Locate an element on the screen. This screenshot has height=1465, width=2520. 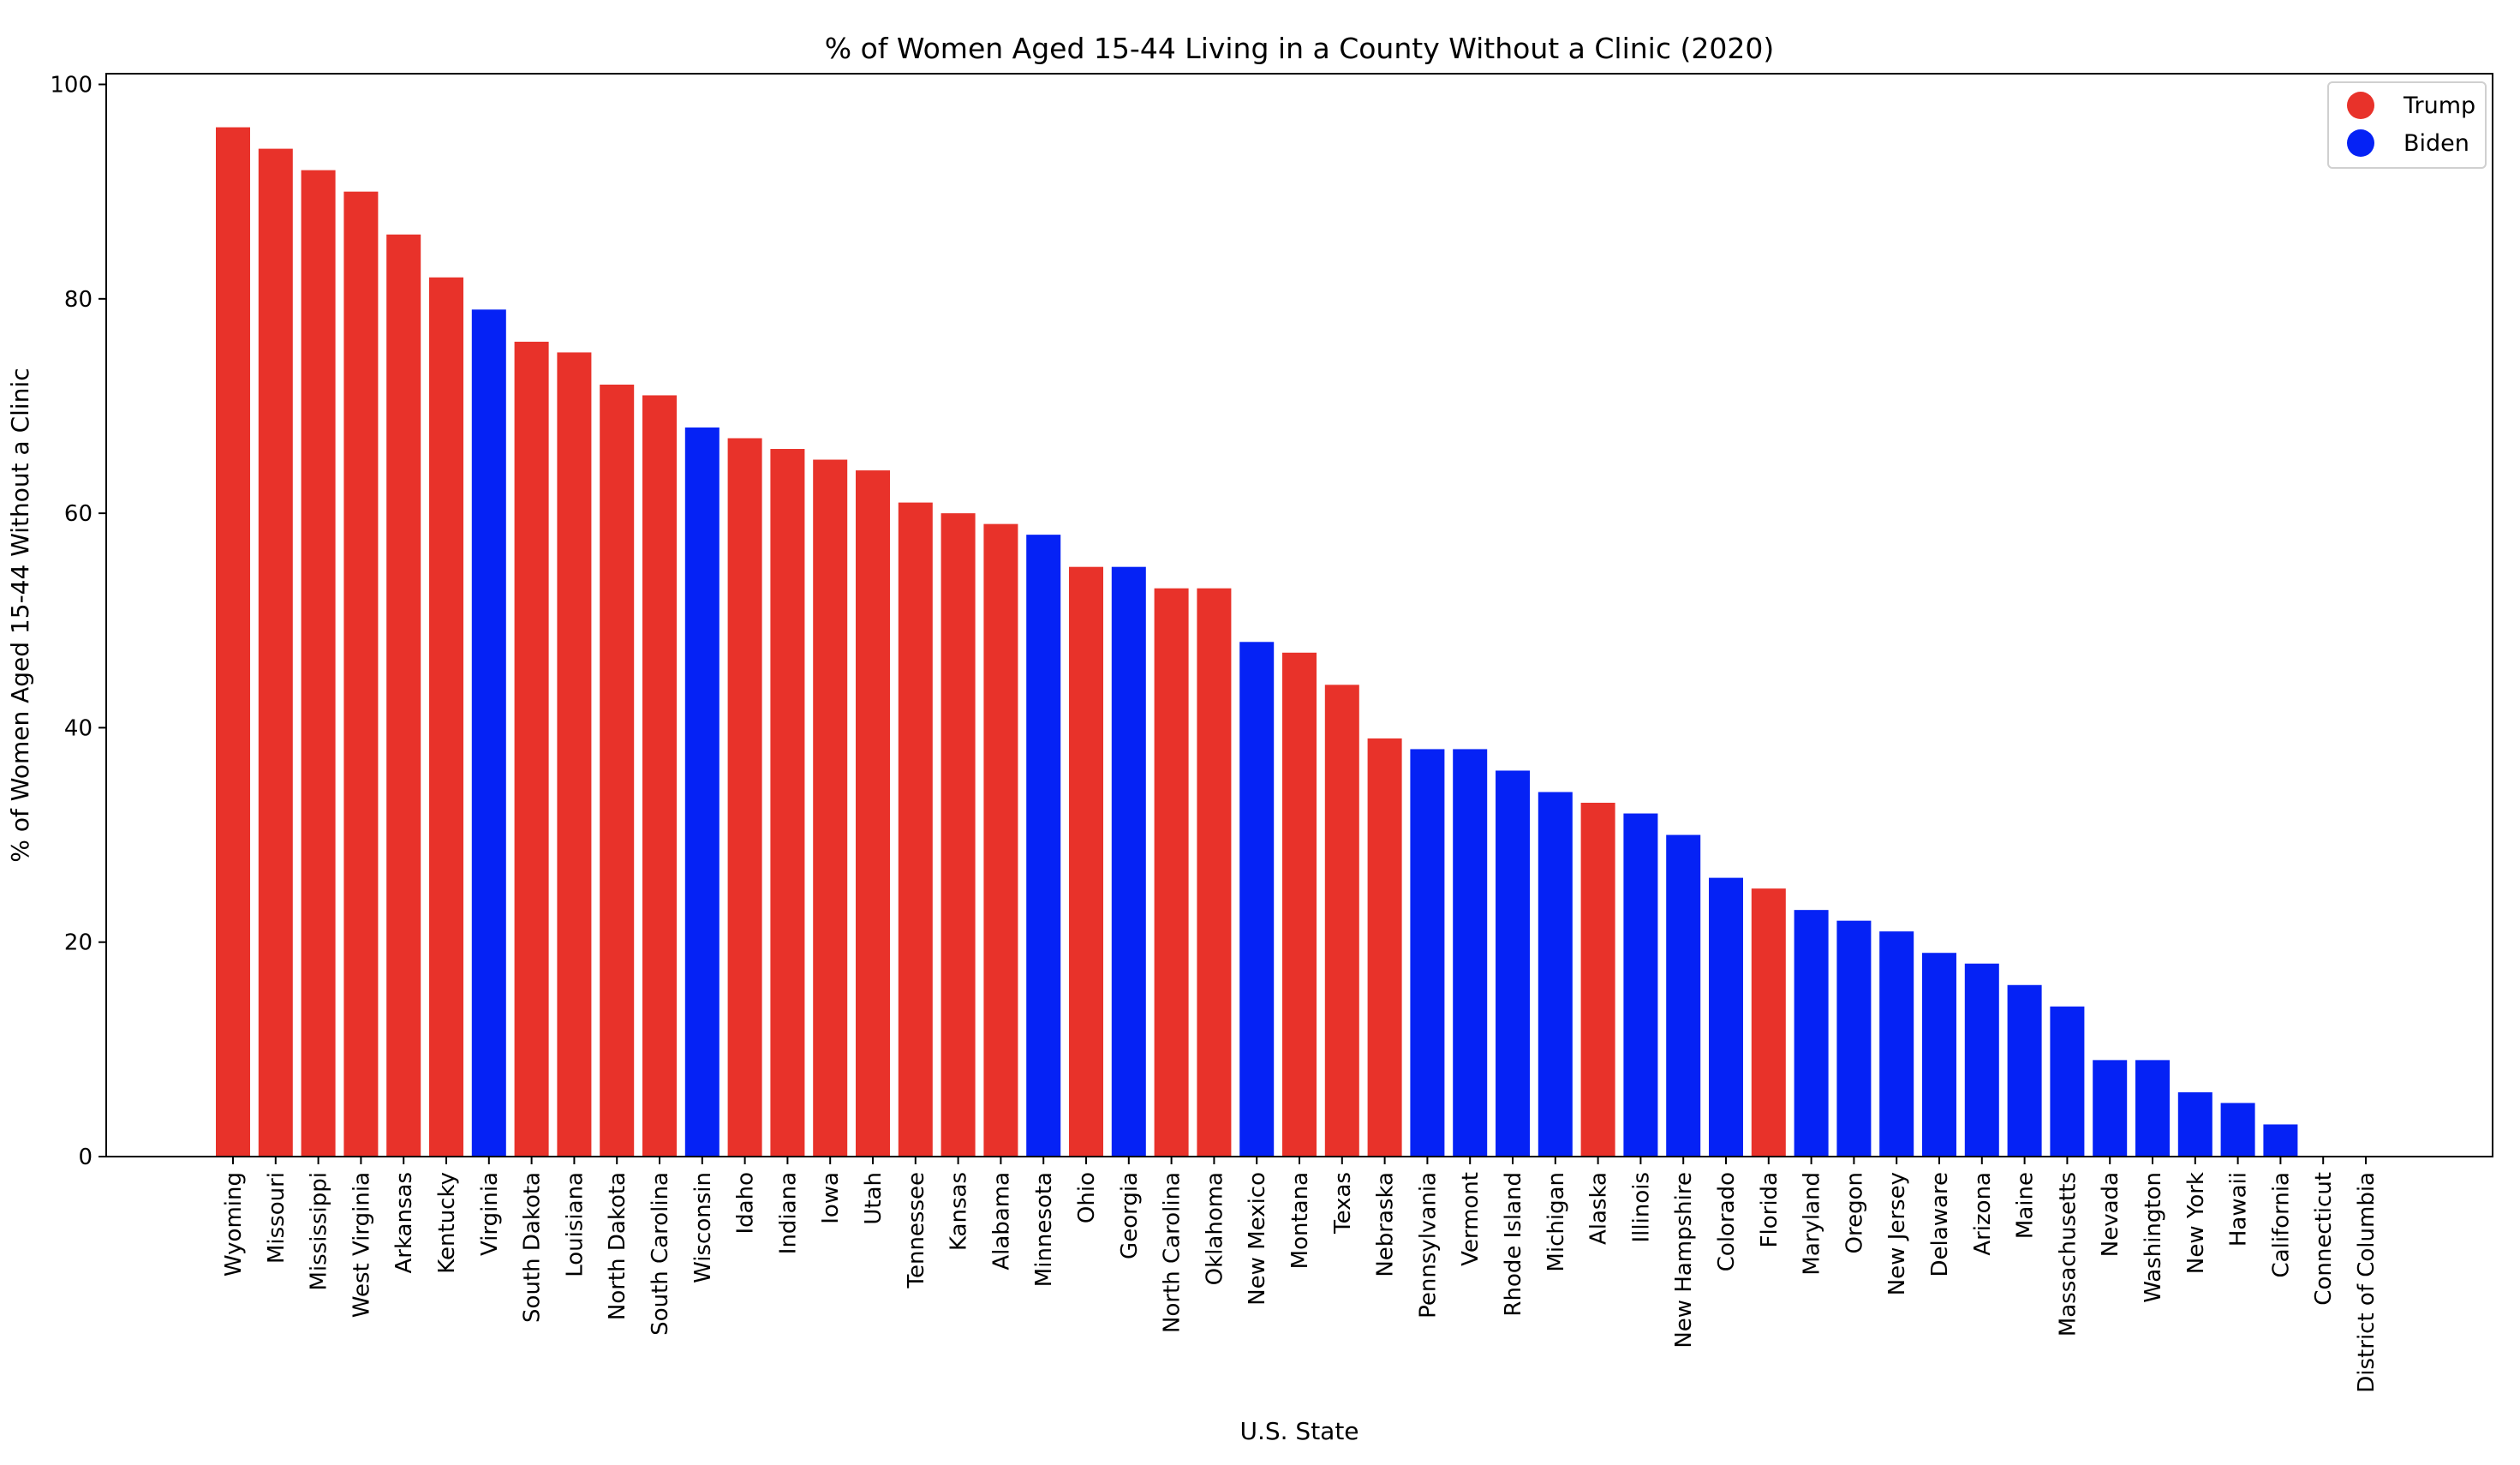
x-tick-label: Virginia is located at coordinates (490, 1214).